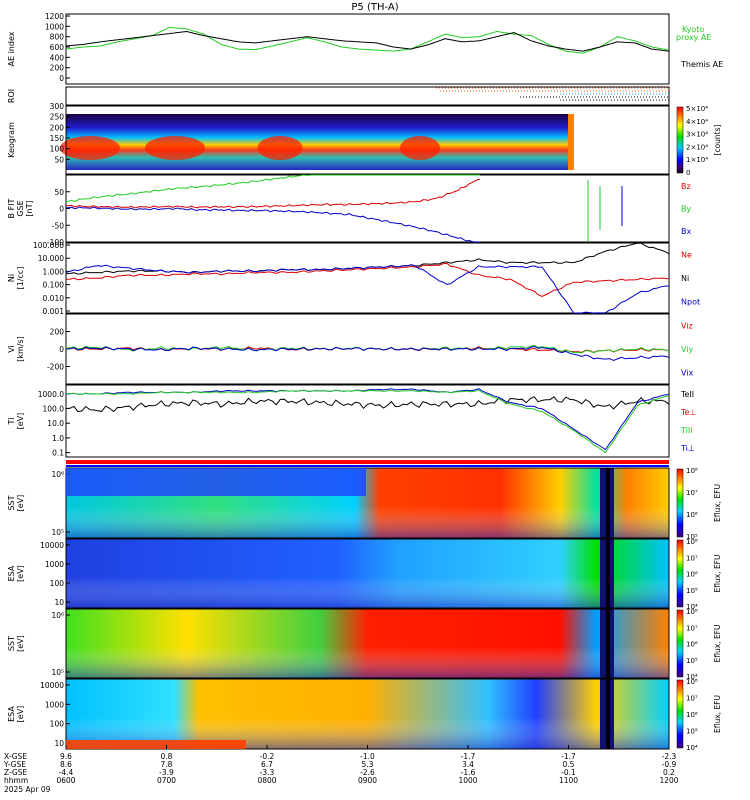 This screenshot has width=750, height=800. I want to click on xaxis-t-label-1: 0700, so click(166, 780).